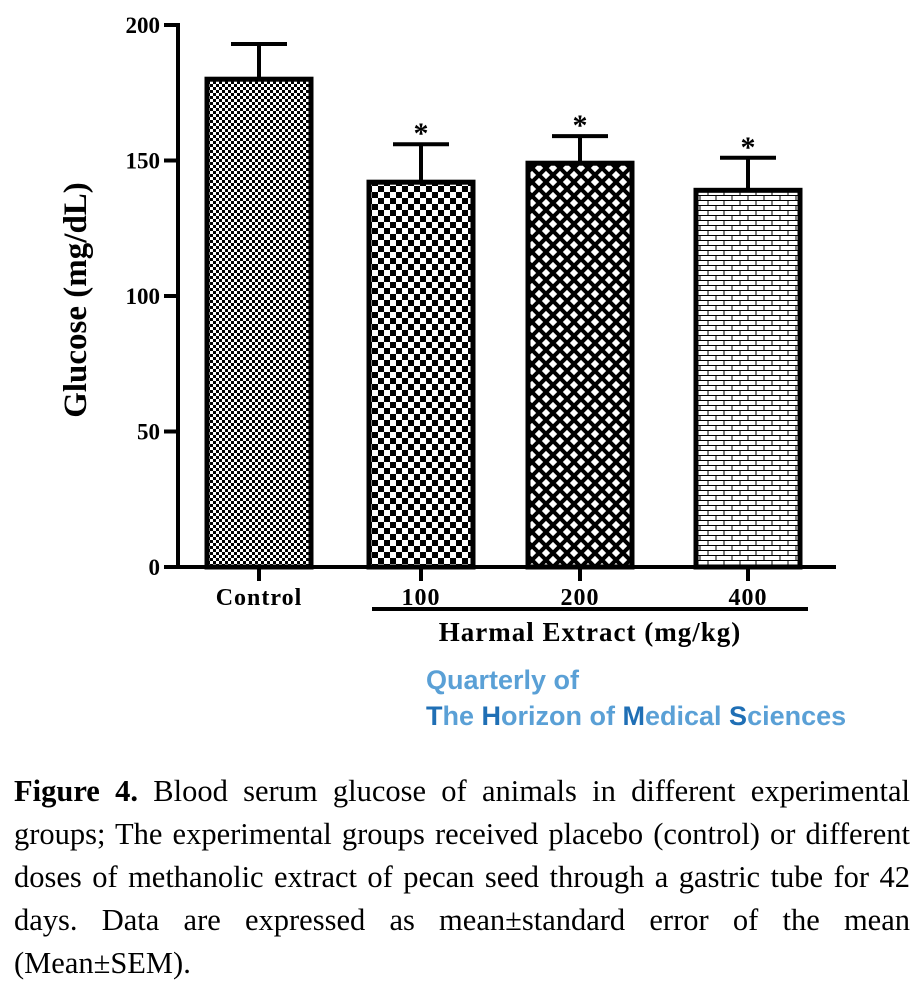 This screenshot has width=920, height=1006. What do you see at coordinates (503, 680) in the screenshot?
I see `watermark-line-1: Quarterly of` at bounding box center [503, 680].